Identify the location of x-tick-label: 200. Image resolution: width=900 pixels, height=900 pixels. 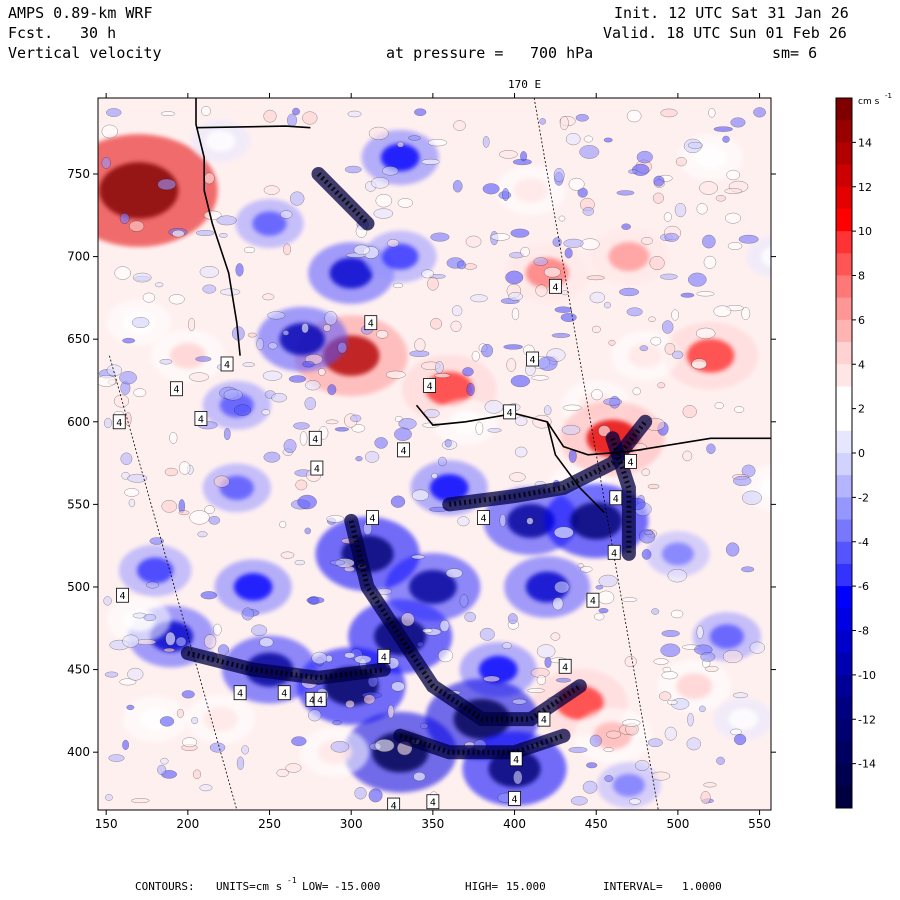
(187, 824).